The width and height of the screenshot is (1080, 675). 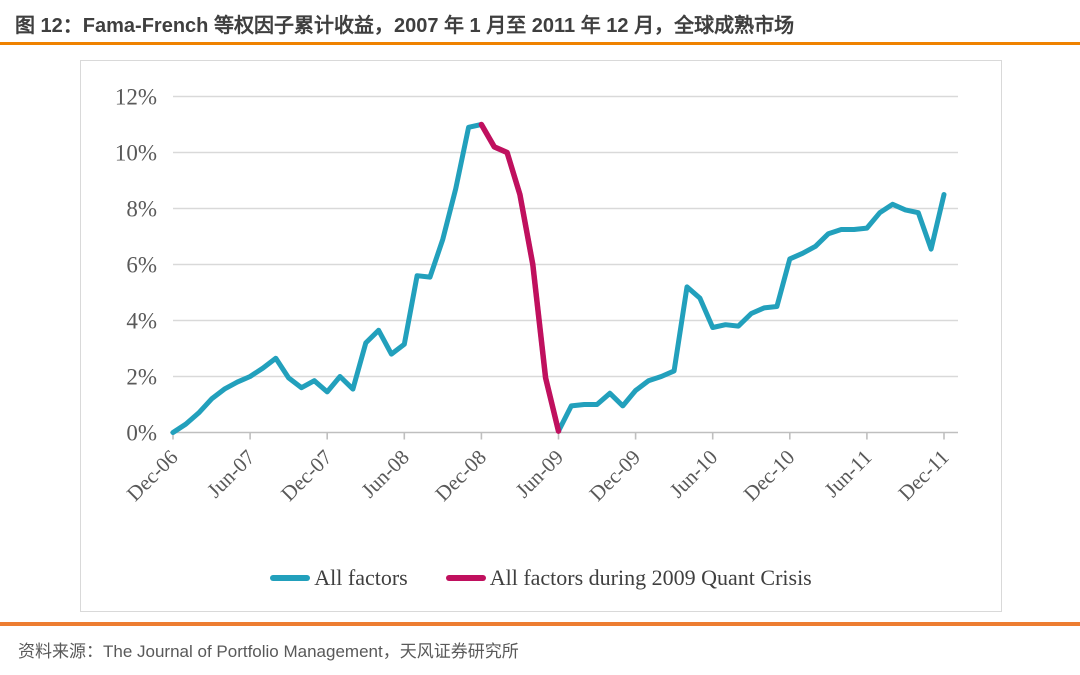 What do you see at coordinates (650, 577) in the screenshot?
I see `legend-label: All factors during 2009 Quant Crisis` at bounding box center [650, 577].